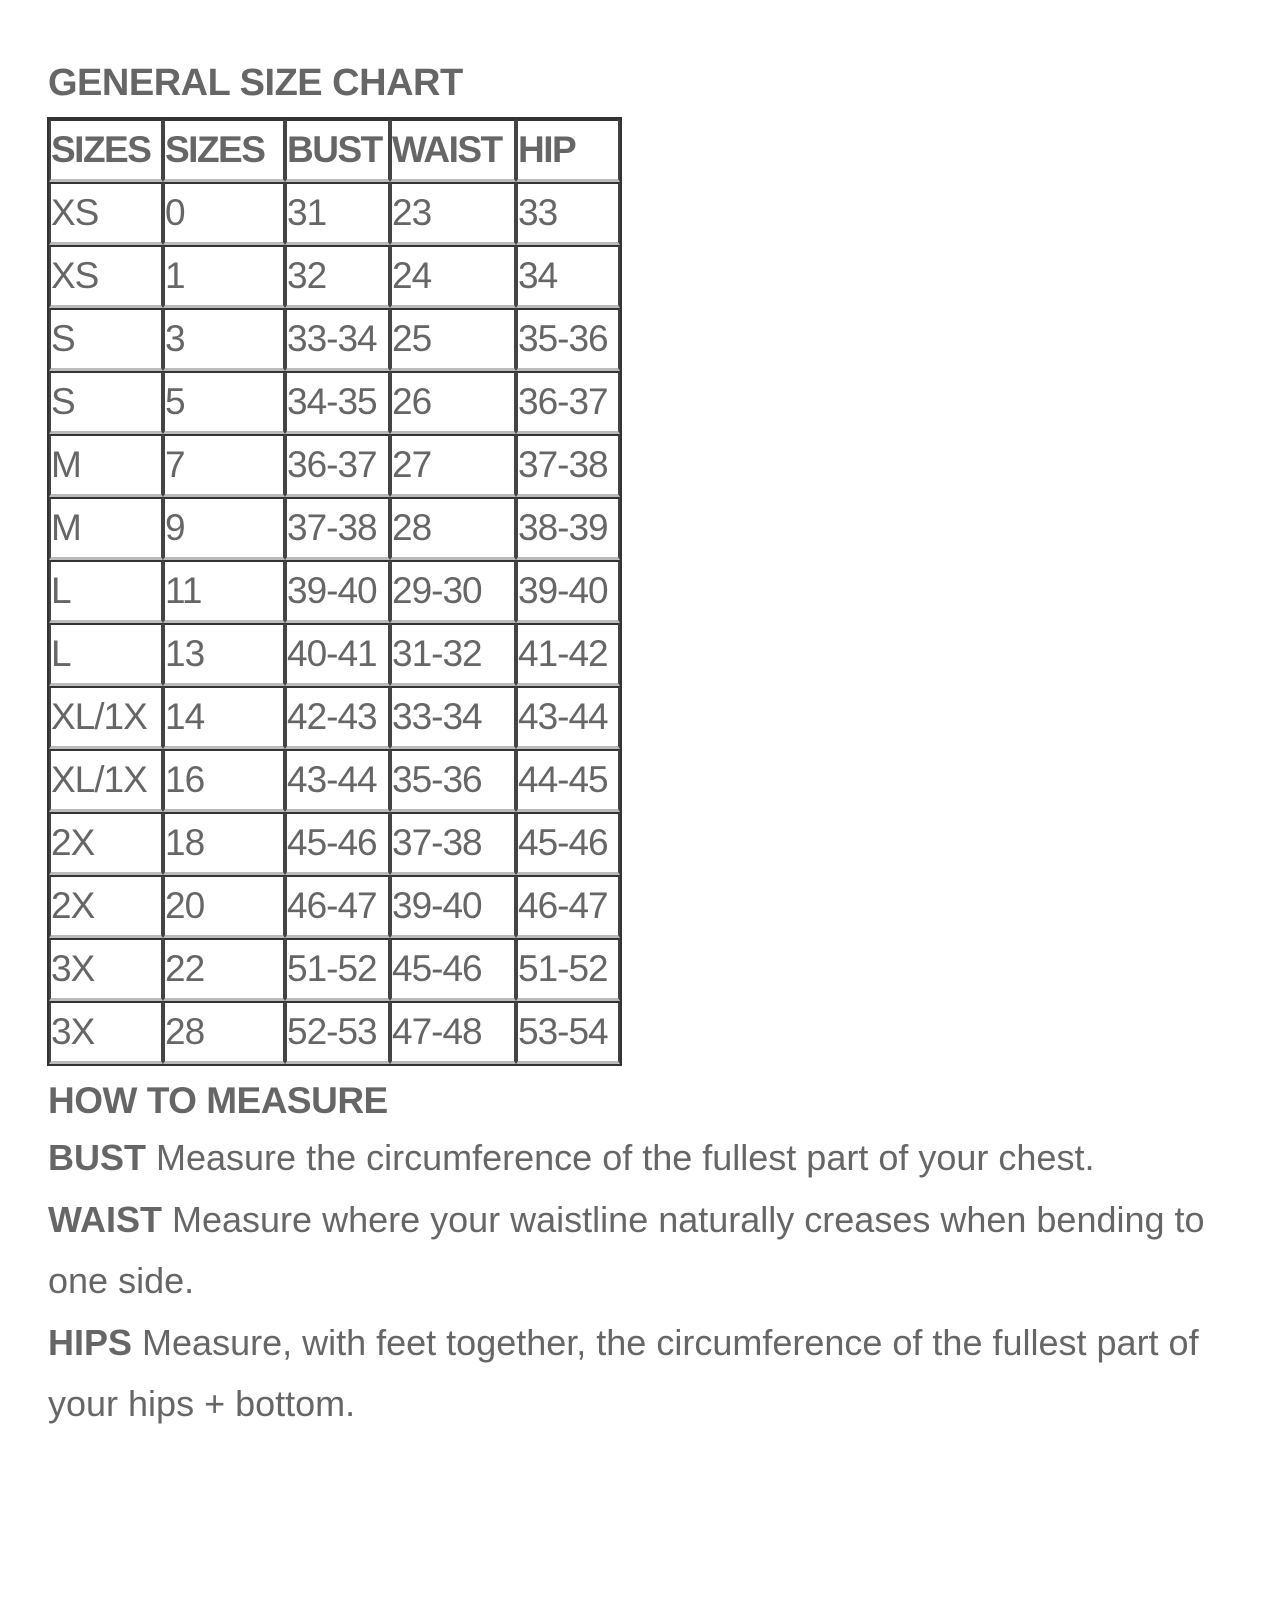  What do you see at coordinates (453, 213) in the screenshot?
I see `table-cell: 23` at bounding box center [453, 213].